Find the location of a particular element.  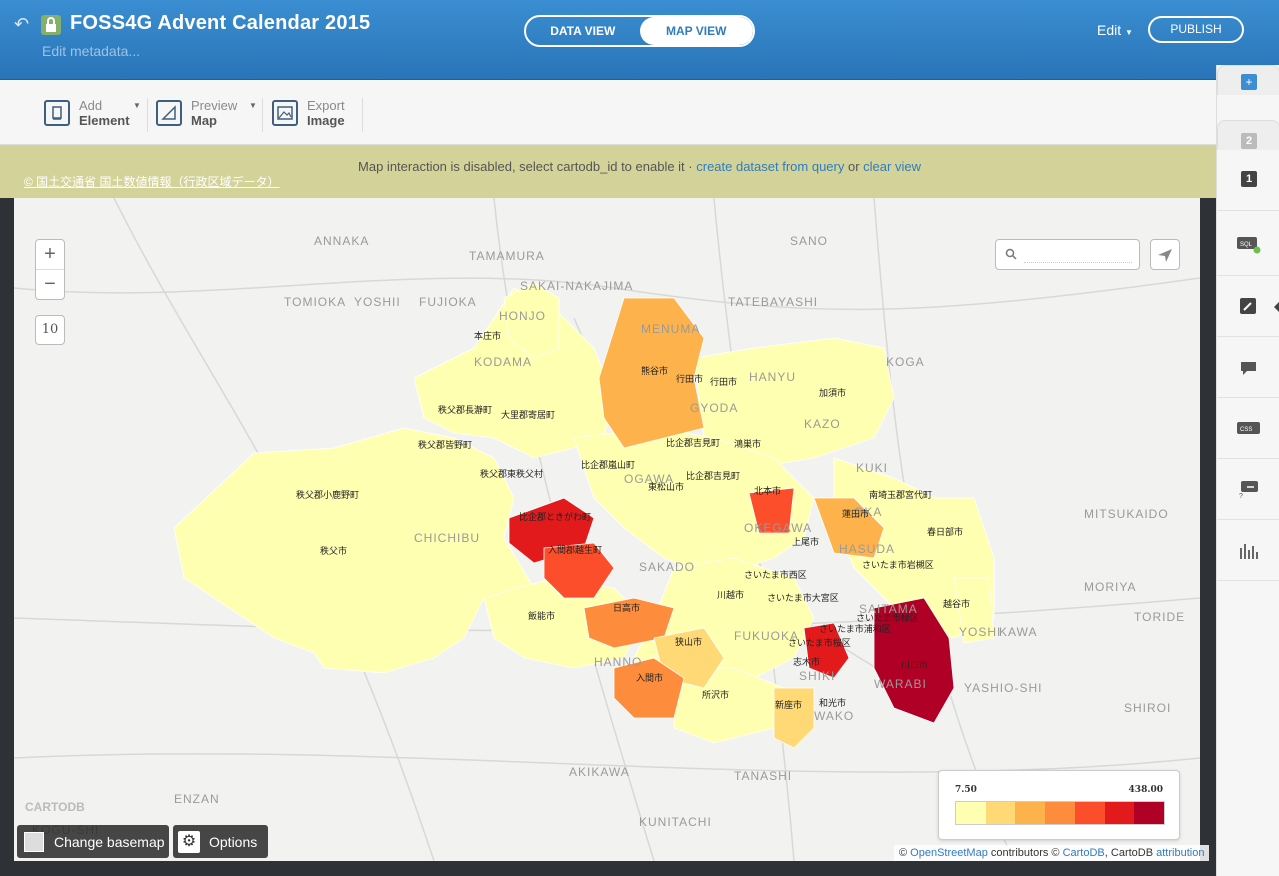

map-view-tab: MAP VIEW is located at coordinates (696, 31).